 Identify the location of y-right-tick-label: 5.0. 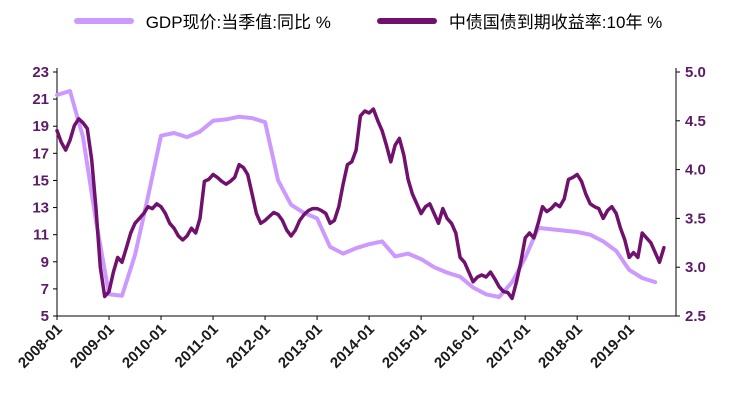
(695, 72).